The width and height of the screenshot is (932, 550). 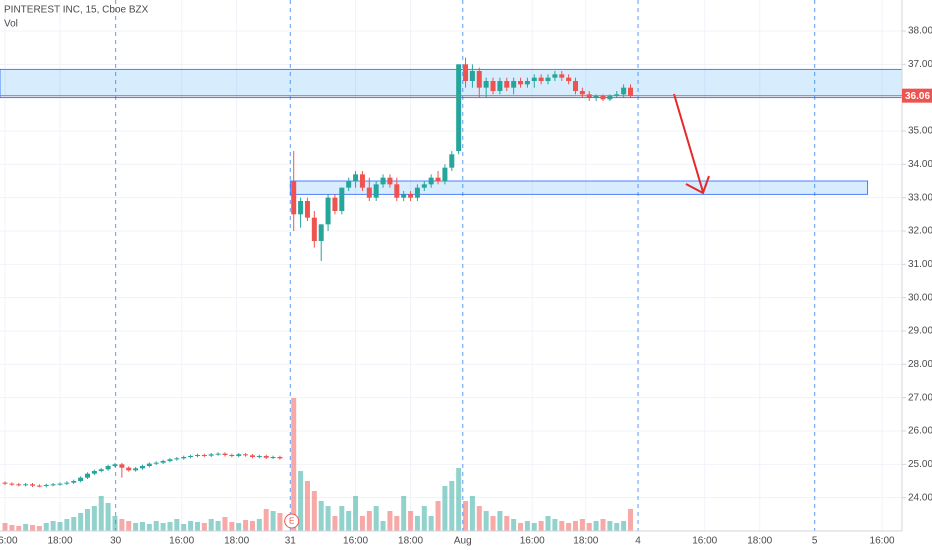 What do you see at coordinates (292, 521) in the screenshot?
I see `earnings-marker` at bounding box center [292, 521].